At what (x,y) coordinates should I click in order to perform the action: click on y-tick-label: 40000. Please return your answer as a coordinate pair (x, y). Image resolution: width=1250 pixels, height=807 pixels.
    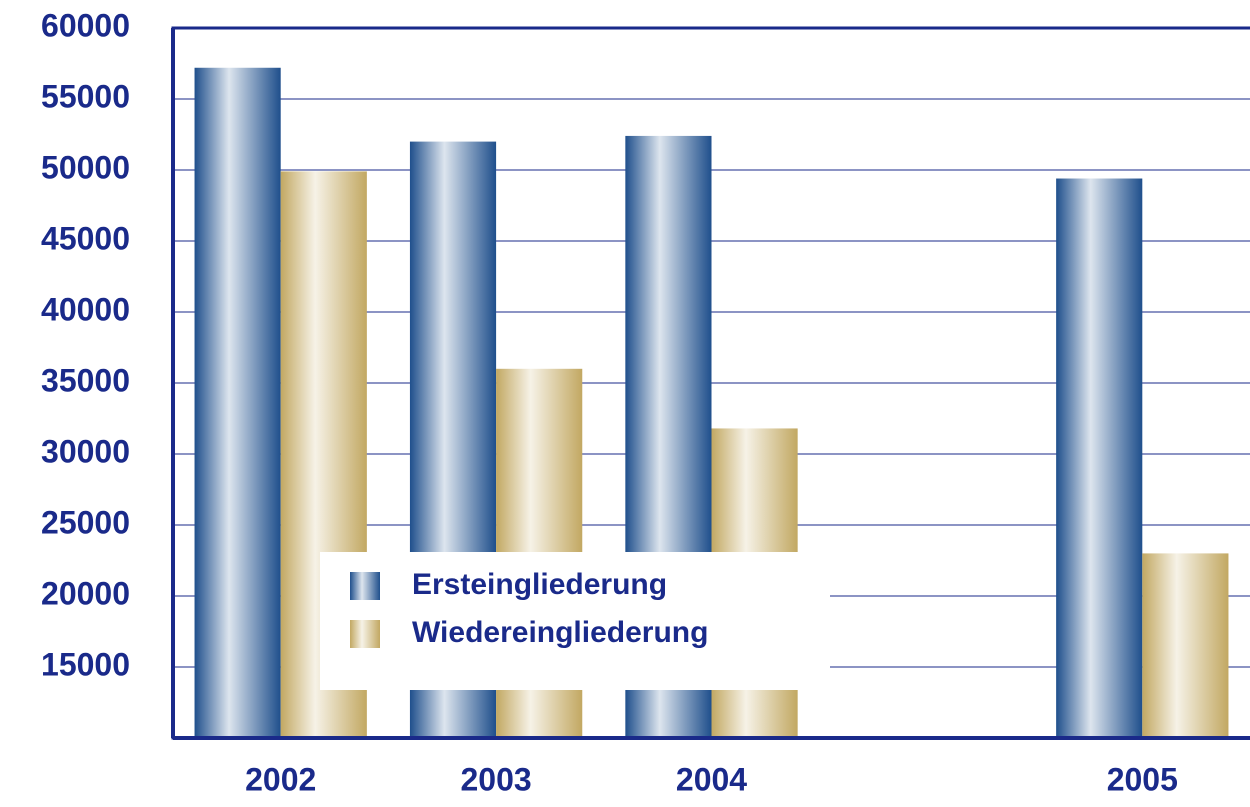
    Looking at the image, I should click on (85, 309).